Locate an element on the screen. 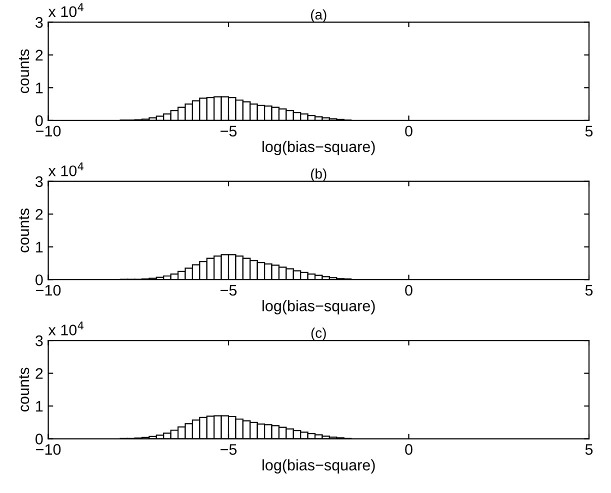 The width and height of the screenshot is (611, 493). chart-title: (c) is located at coordinates (318, 334).